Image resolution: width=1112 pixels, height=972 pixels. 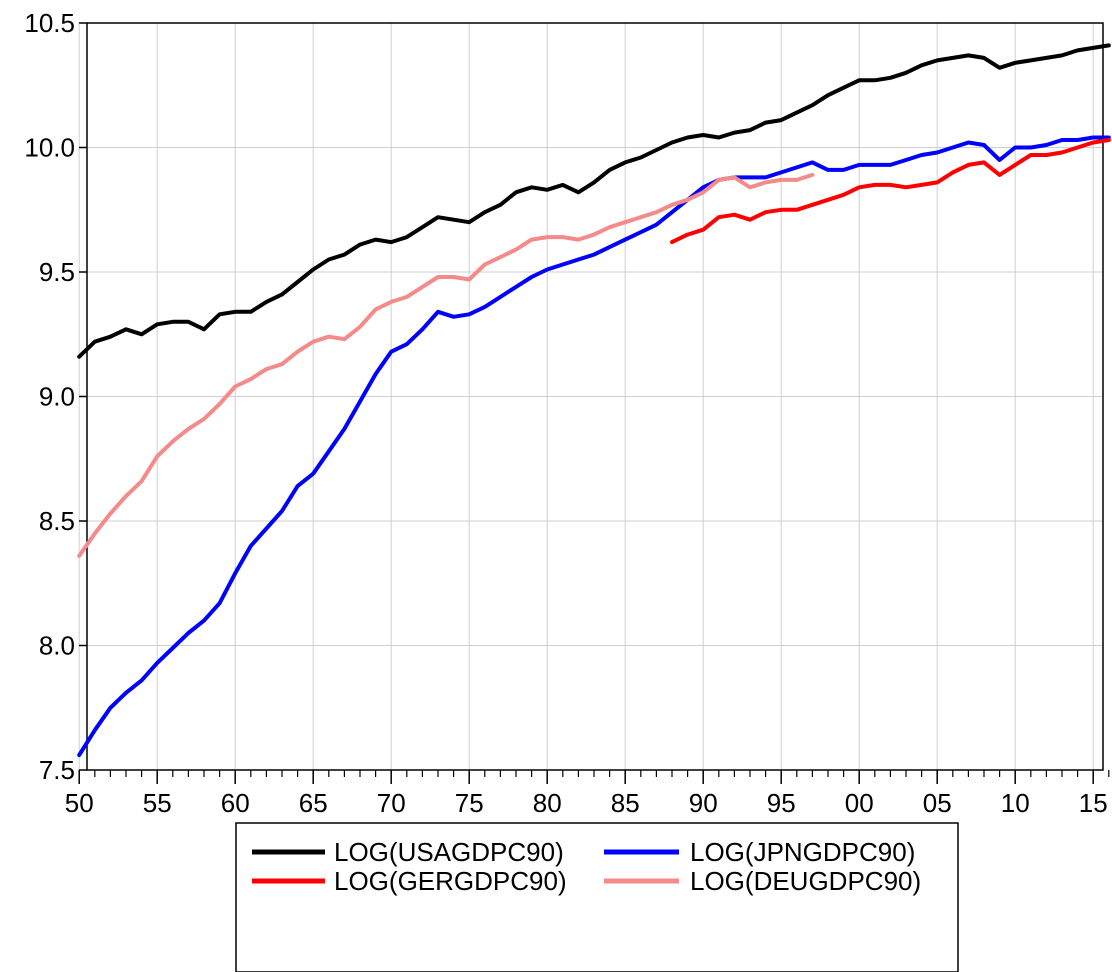 I want to click on y-axis: 7.5 8.0 8.5 9.0 9.5 10.0 10.5, so click(x=55, y=396).